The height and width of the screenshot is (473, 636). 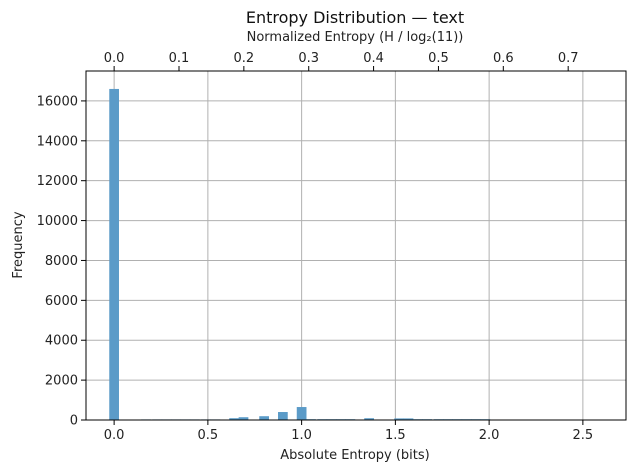 I want to click on secondary-x-tick-label: 0.6, so click(x=503, y=58).